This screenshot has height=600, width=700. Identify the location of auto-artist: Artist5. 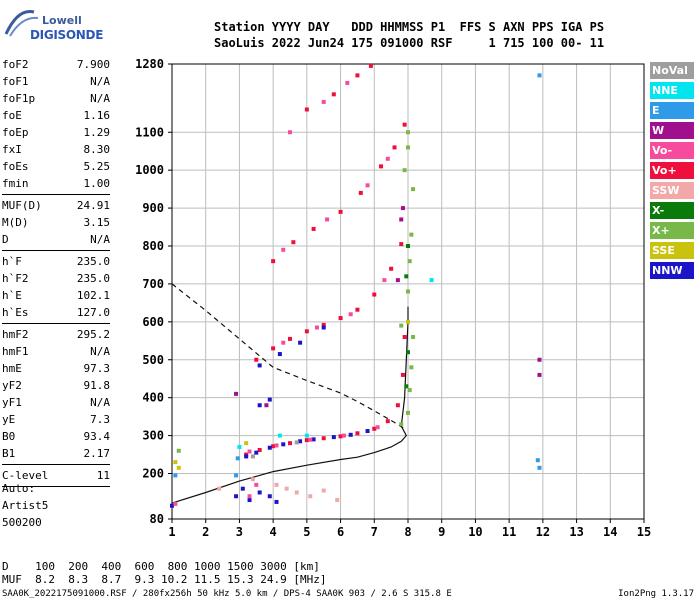
(25, 505).